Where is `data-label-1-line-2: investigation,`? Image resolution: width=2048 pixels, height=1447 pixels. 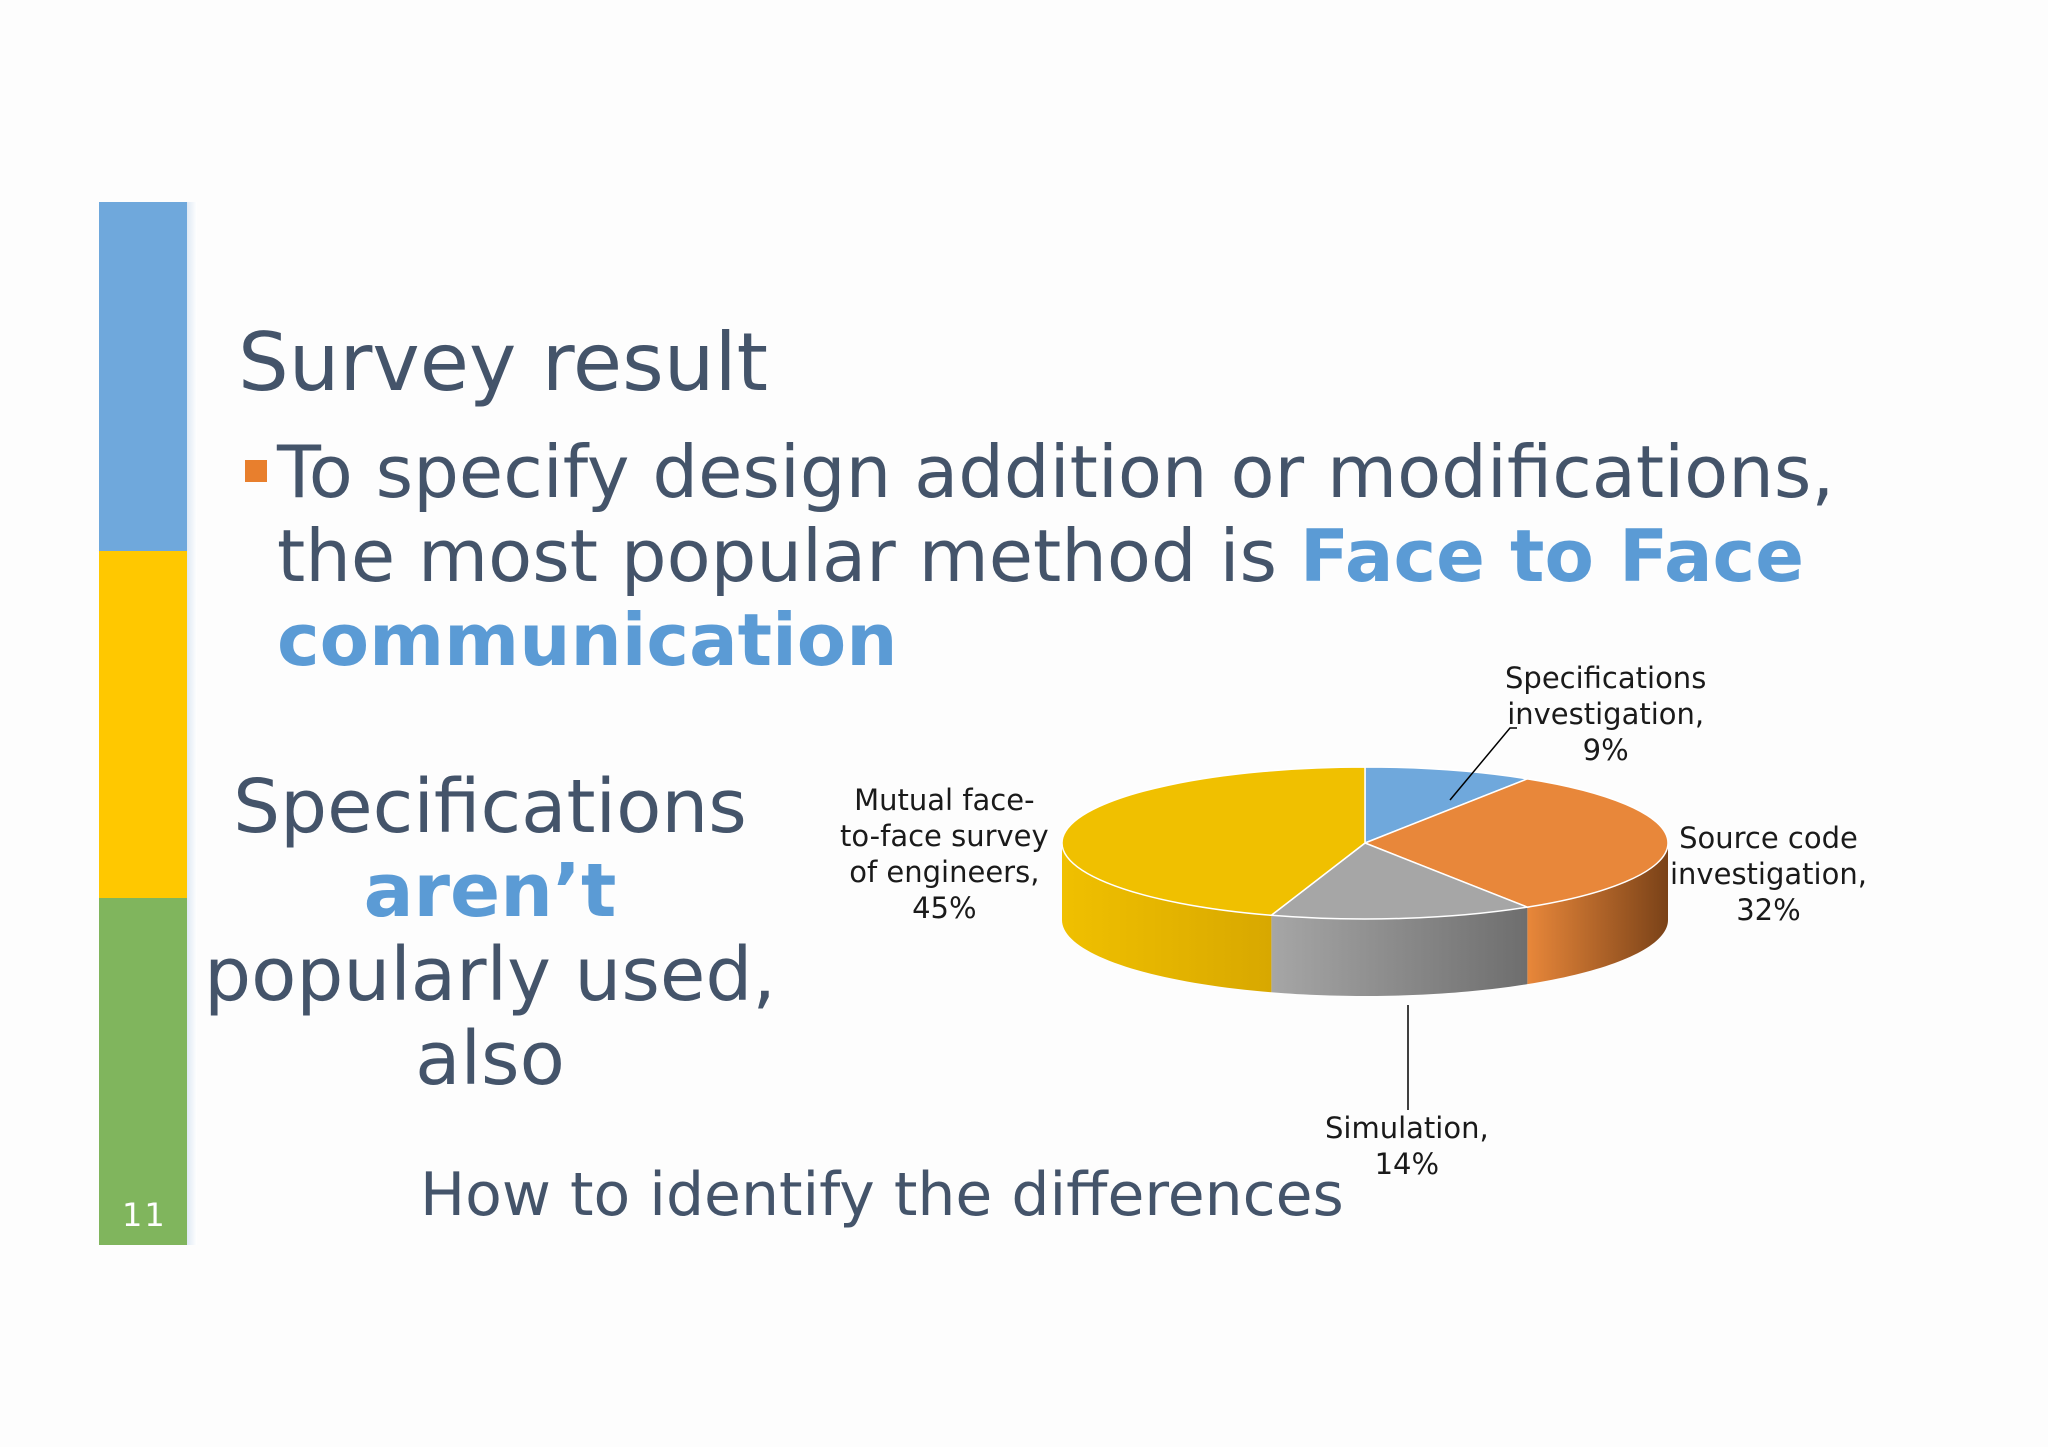
data-label-1-line-2: investigation, is located at coordinates (1606, 714).